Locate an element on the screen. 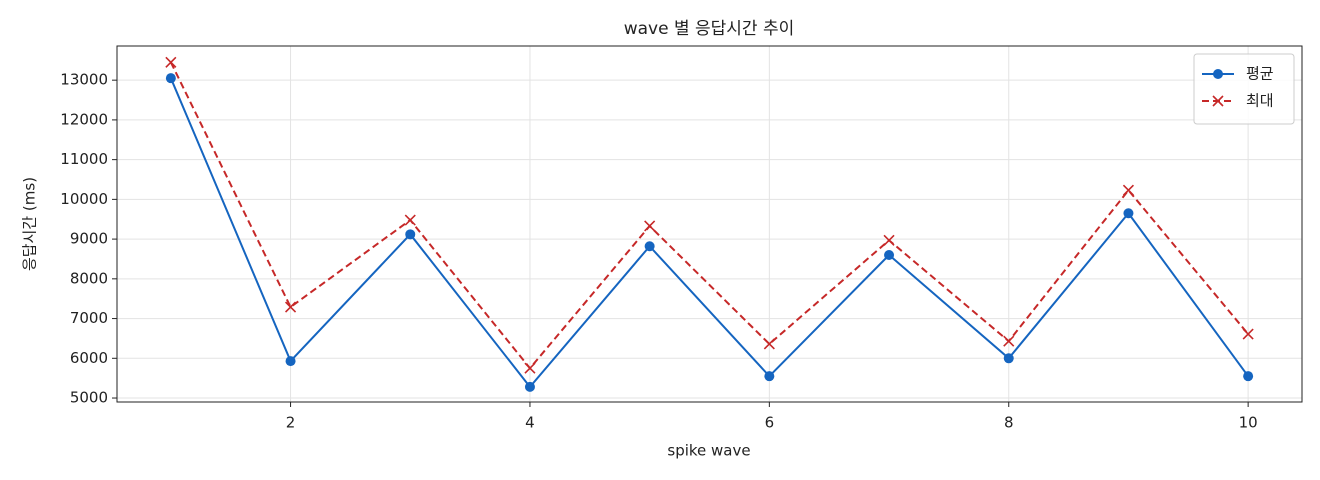 The height and width of the screenshot is (480, 1320). x-tick-label: 2 is located at coordinates (291, 423).